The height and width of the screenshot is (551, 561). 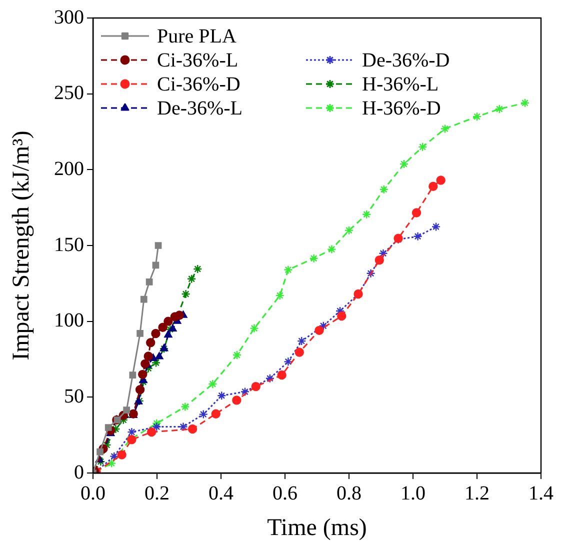 I want to click on y-axis-title: Impact Strength (kJ/m³), so click(x=21, y=245).